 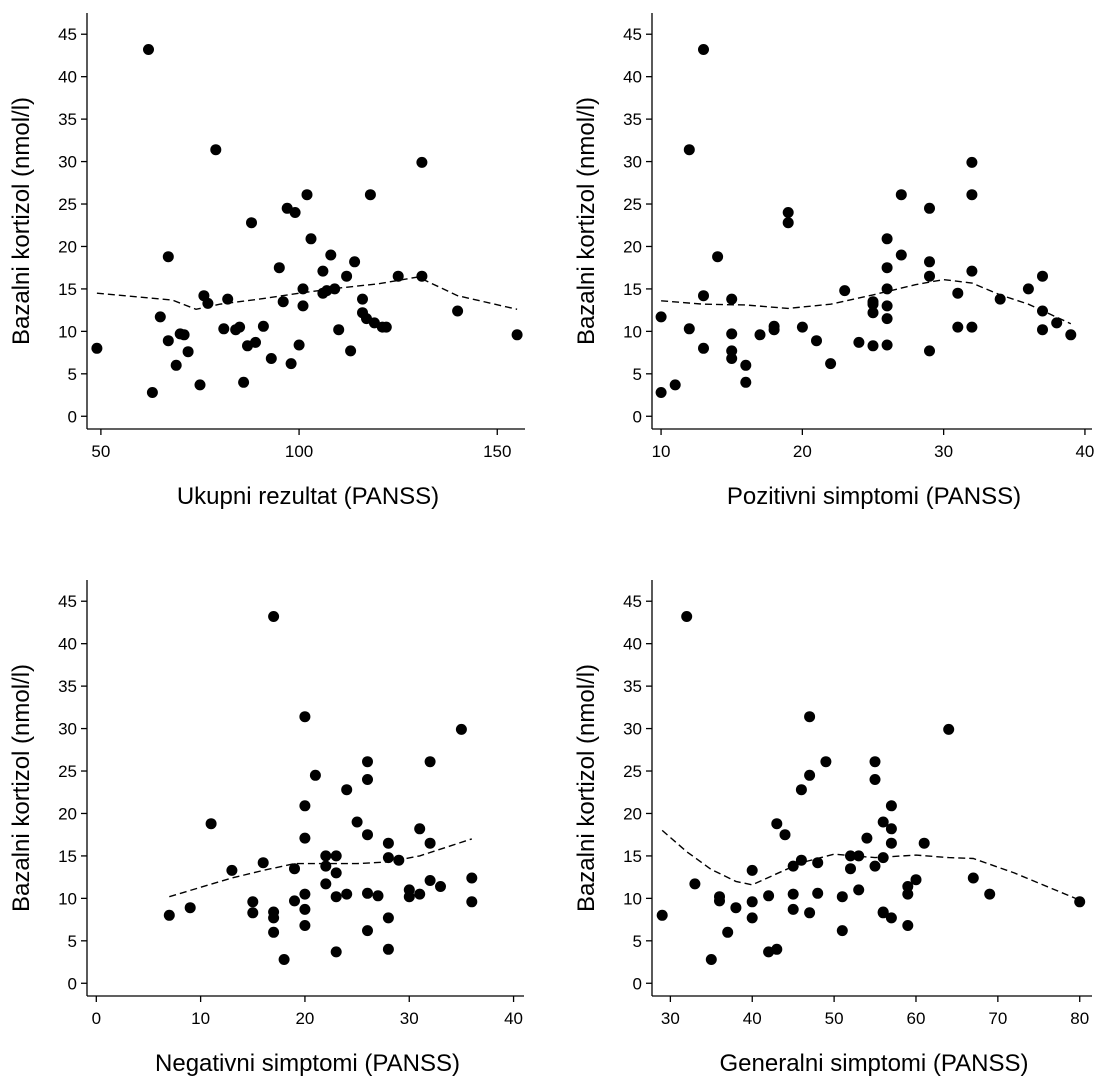 I want to click on x-axis-title: Generalni simptomi (PANSS), so click(x=874, y=1063).